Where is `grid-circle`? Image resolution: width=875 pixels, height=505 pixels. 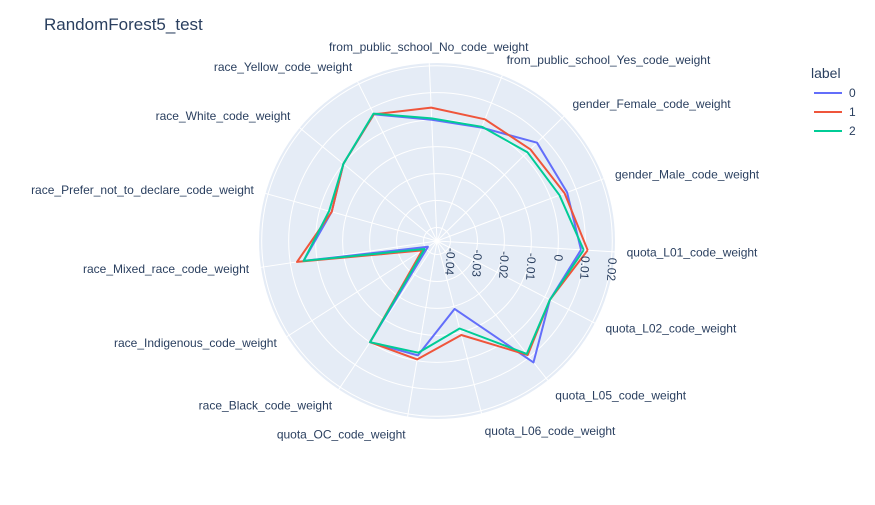 grid-circle is located at coordinates (437, 241).